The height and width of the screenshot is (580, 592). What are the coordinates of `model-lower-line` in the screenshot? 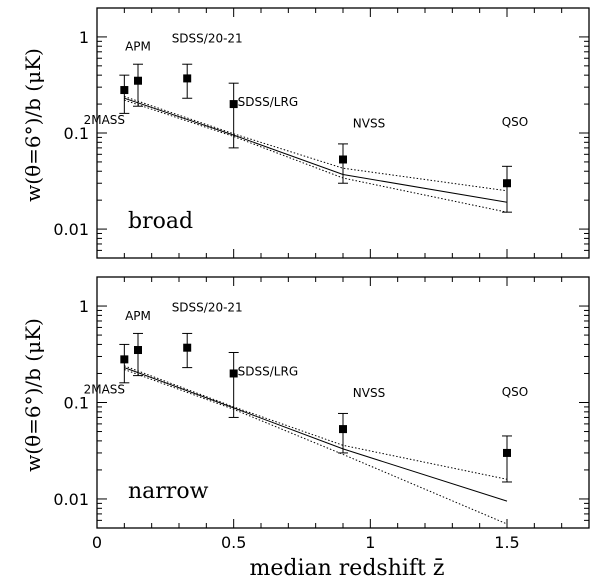 It's located at (316, 156).